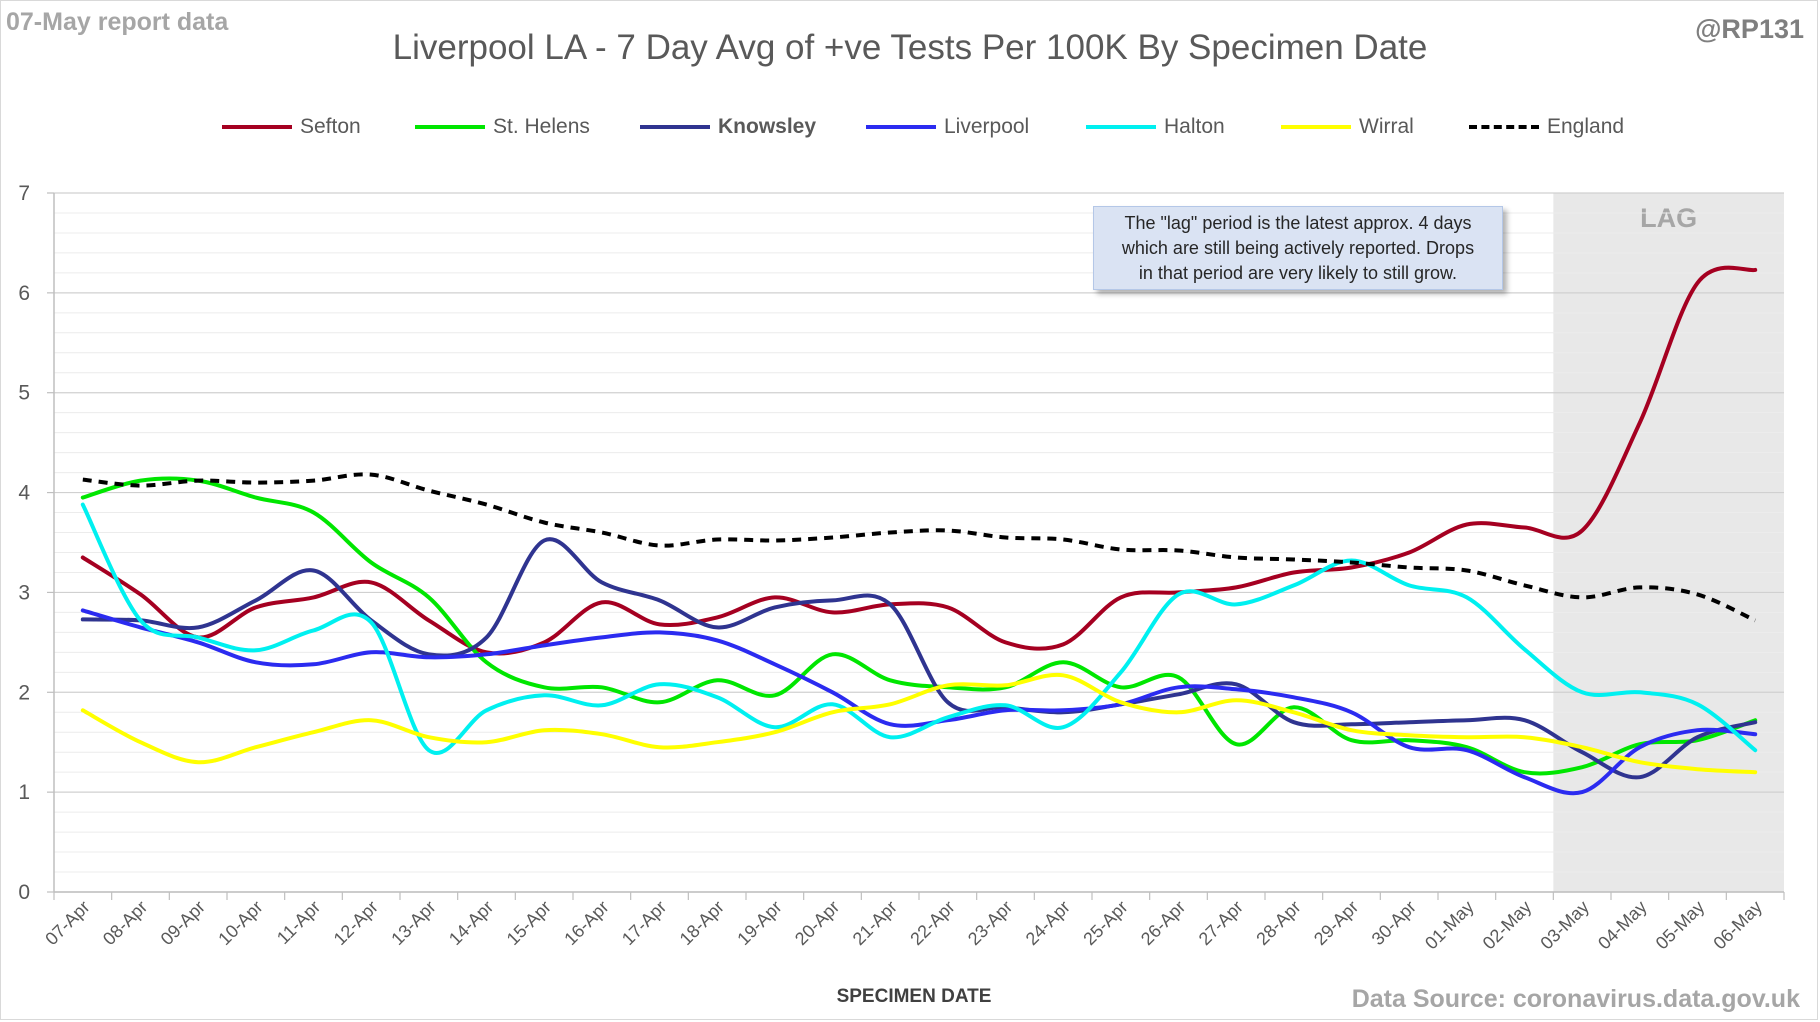  What do you see at coordinates (1507, 925) in the screenshot?
I see `x-tick-label: 02-May` at bounding box center [1507, 925].